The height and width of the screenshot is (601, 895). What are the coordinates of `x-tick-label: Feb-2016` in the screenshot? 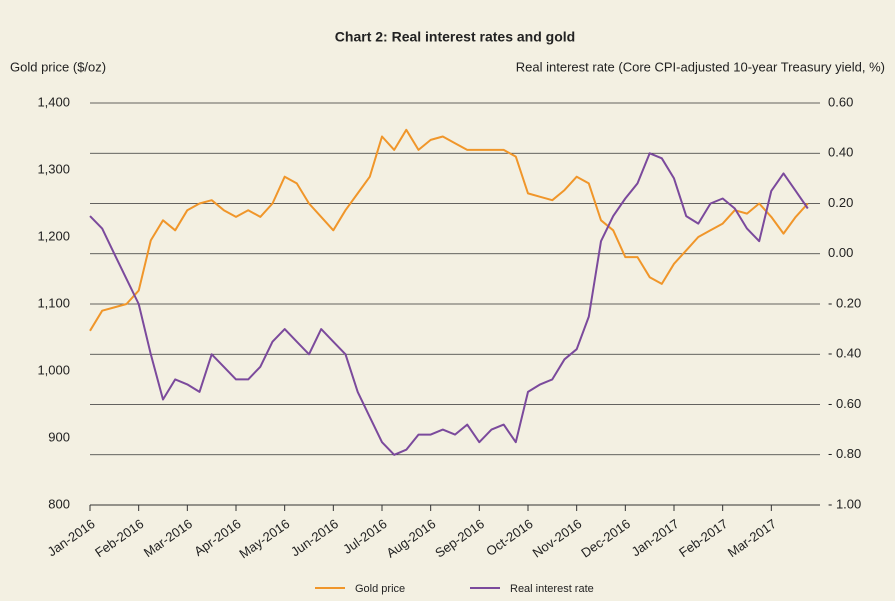 It's located at (119, 538).